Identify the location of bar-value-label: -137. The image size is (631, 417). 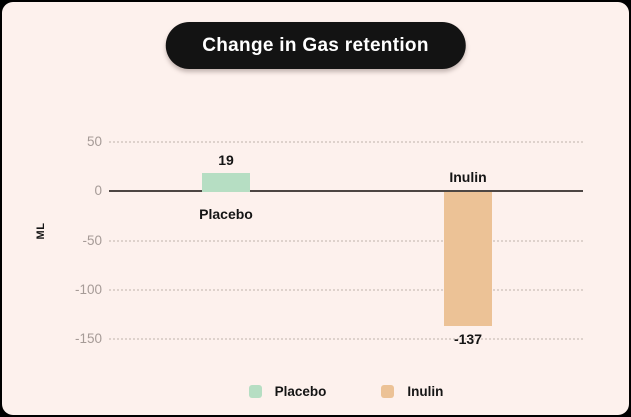
(468, 339).